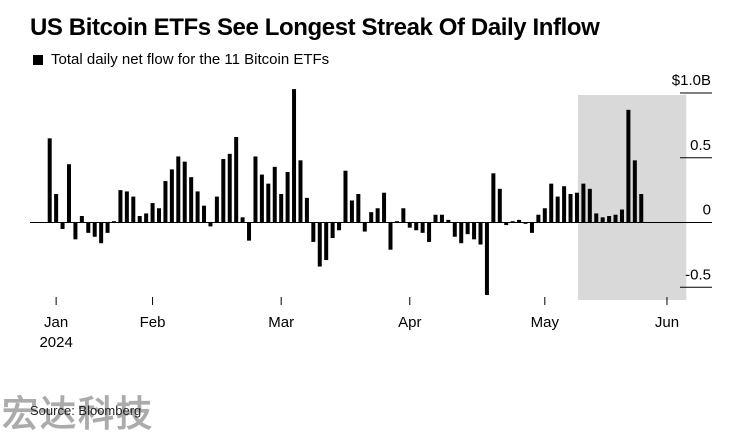 The image size is (751, 433). Describe the element at coordinates (153, 322) in the screenshot. I see `x-tick-label: Feb` at that location.